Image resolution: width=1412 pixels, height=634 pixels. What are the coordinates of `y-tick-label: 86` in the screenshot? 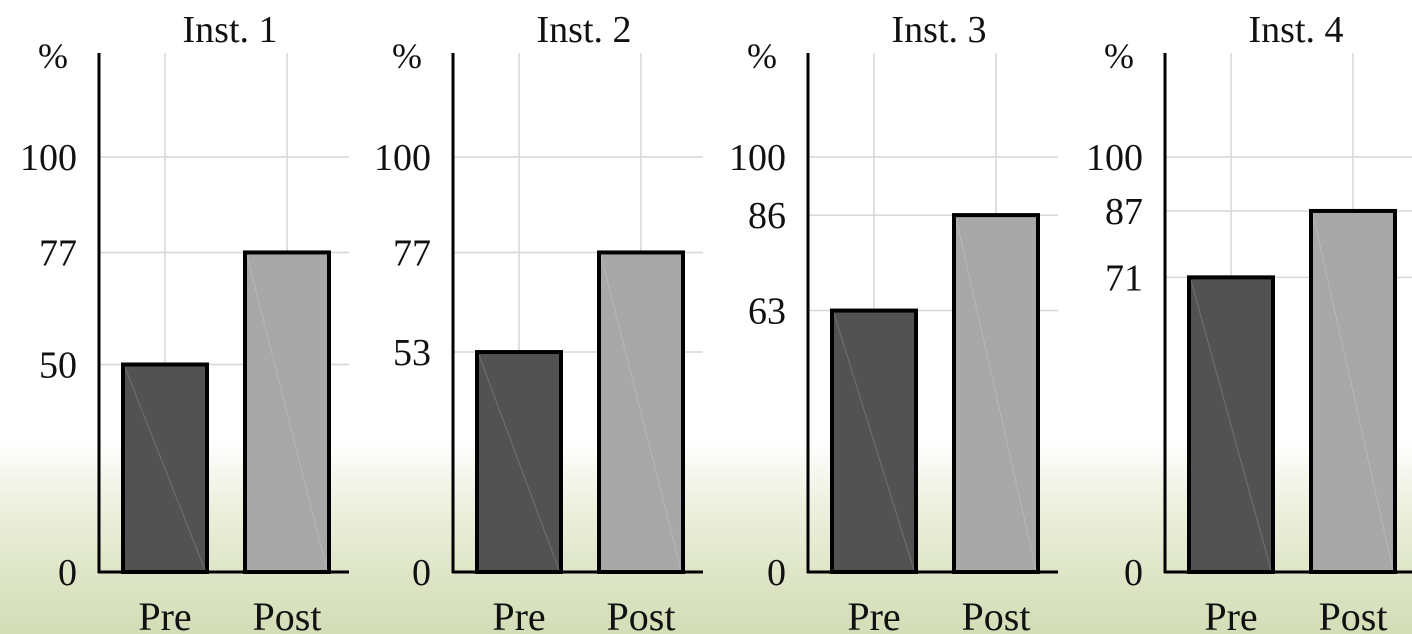 It's located at (767, 216).